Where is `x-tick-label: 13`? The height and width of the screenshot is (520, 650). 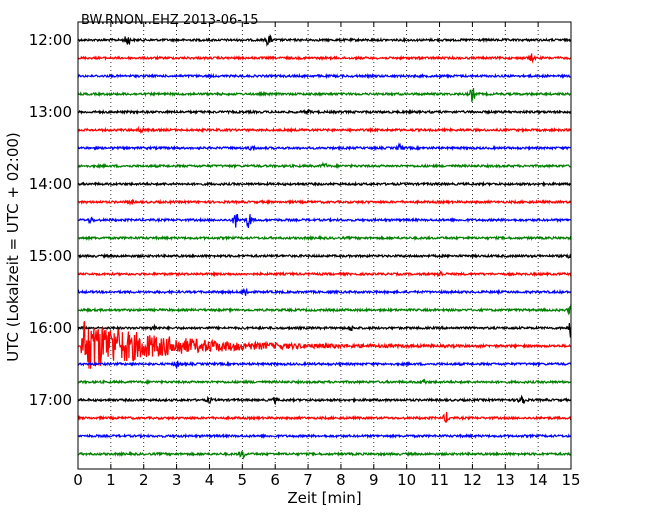 x-tick-label: 13 is located at coordinates (505, 480).